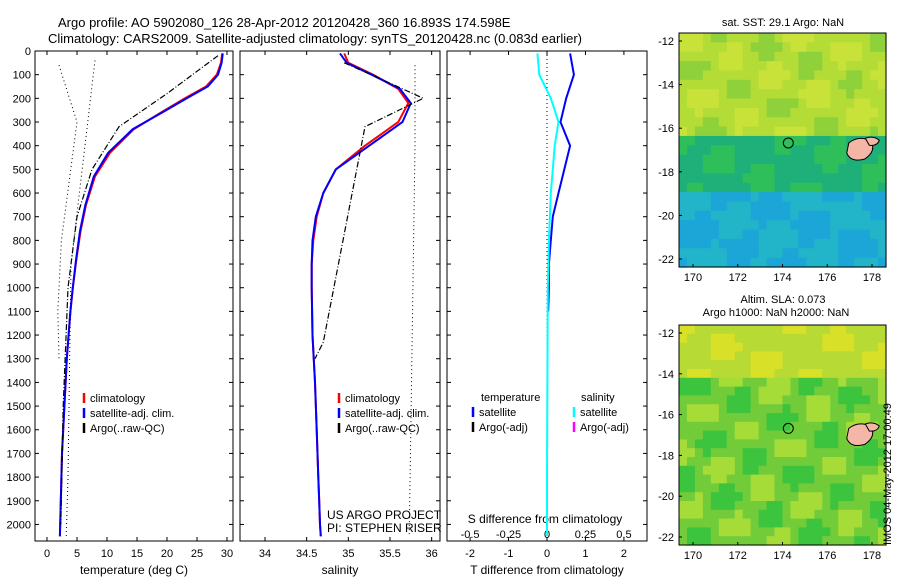  What do you see at coordinates (19, 407) in the screenshot?
I see `y-tick-label: 1500` at bounding box center [19, 407].